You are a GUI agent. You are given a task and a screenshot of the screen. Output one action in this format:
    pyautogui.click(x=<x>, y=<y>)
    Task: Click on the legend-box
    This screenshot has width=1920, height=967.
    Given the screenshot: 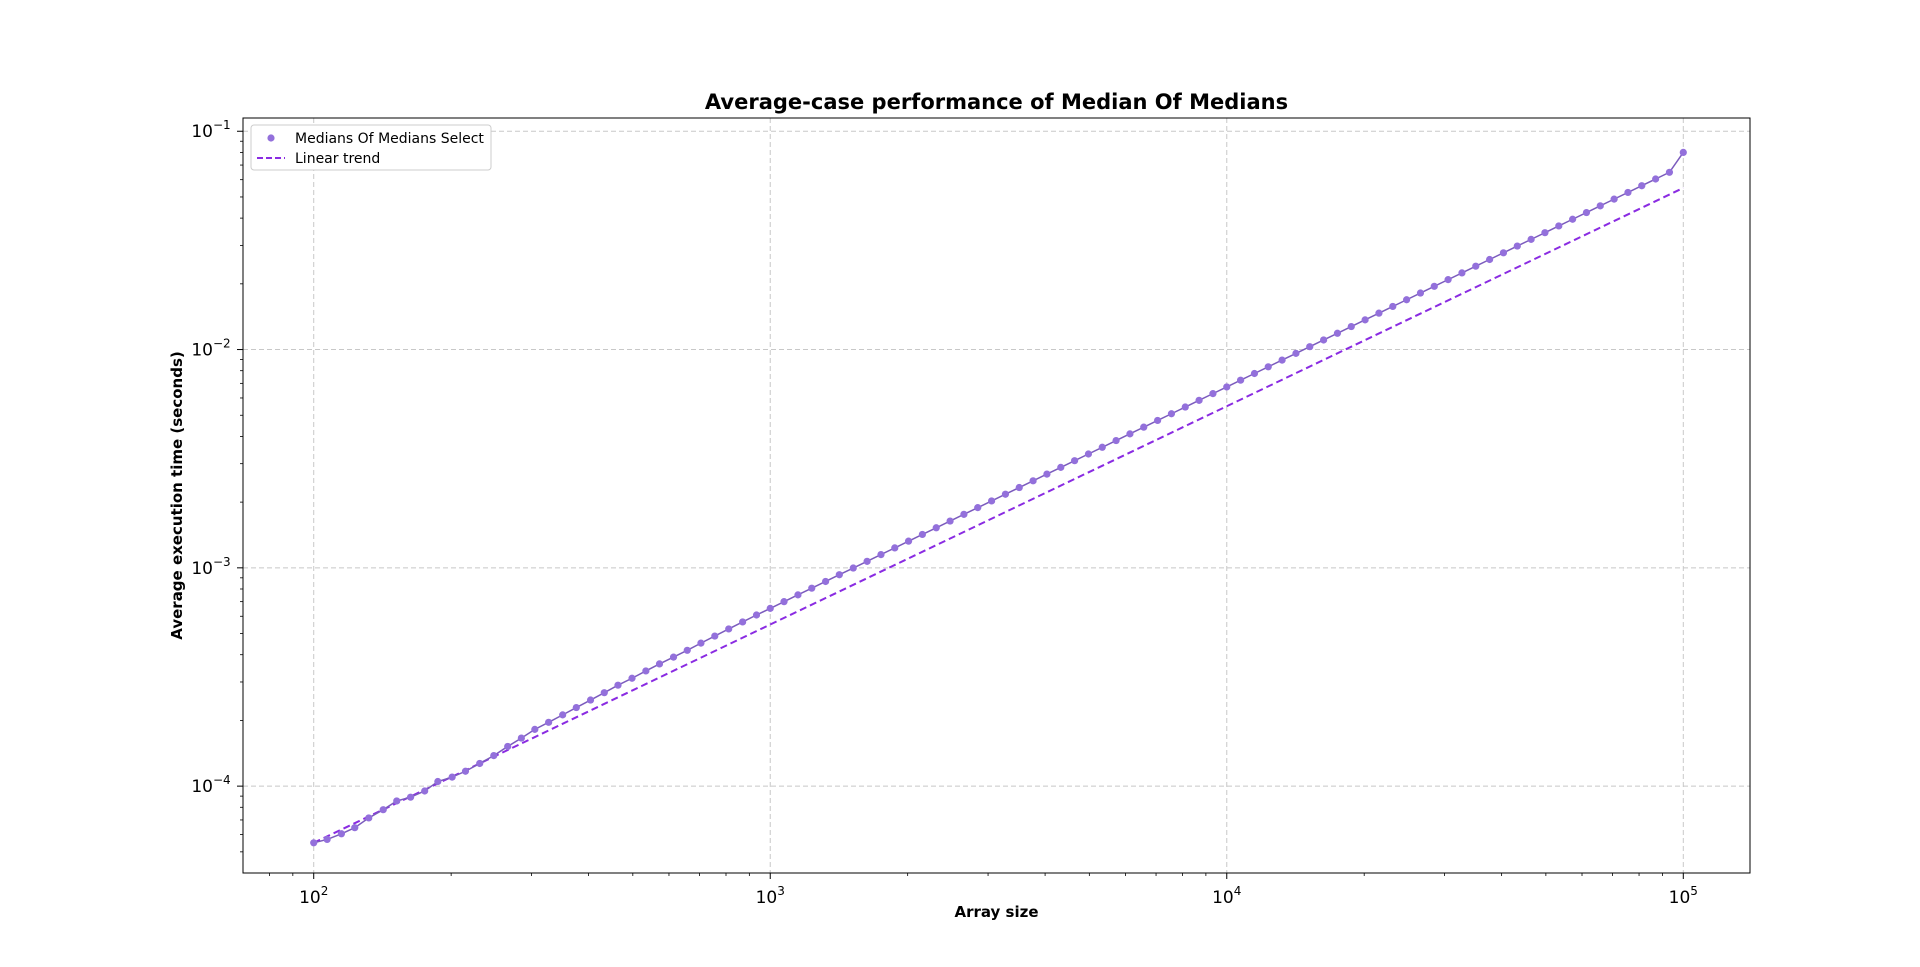 What is the action you would take?
    pyautogui.click(x=371, y=147)
    